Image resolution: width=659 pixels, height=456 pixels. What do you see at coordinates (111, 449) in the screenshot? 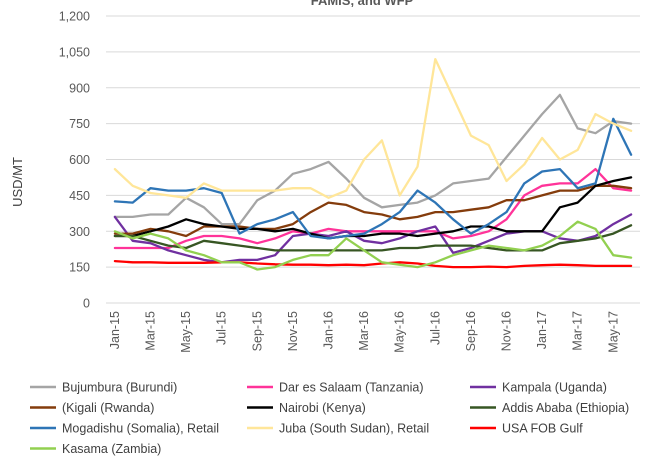
I see `legend-label: Kasama (Zambia)` at bounding box center [111, 449].